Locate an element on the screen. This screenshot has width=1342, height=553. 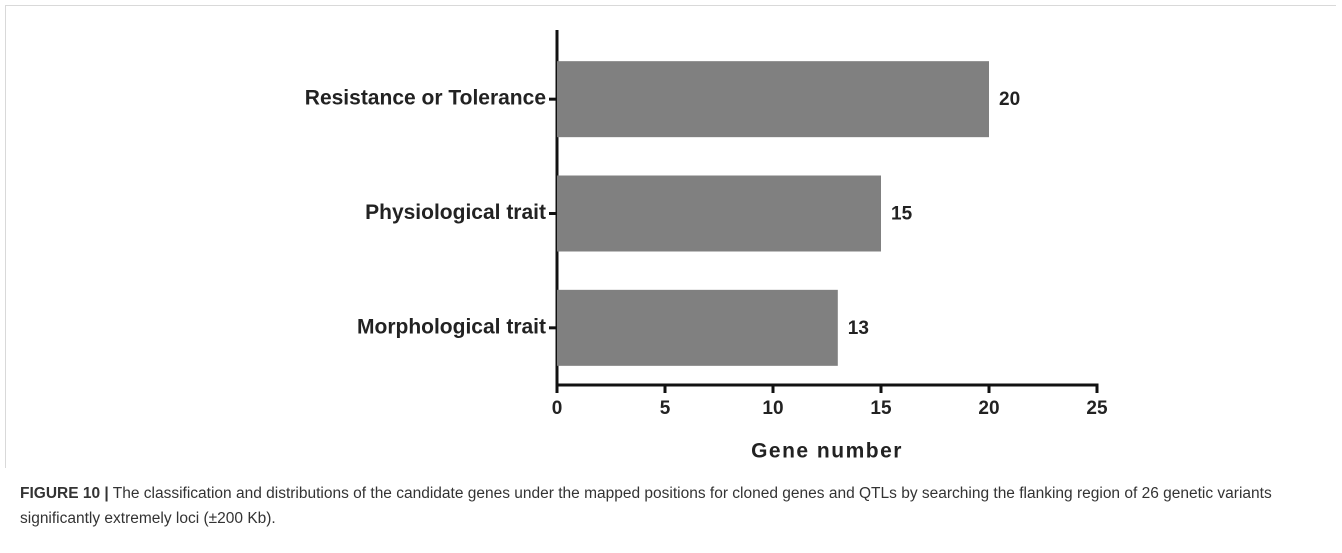
x-tick-label: 5 is located at coordinates (665, 408).